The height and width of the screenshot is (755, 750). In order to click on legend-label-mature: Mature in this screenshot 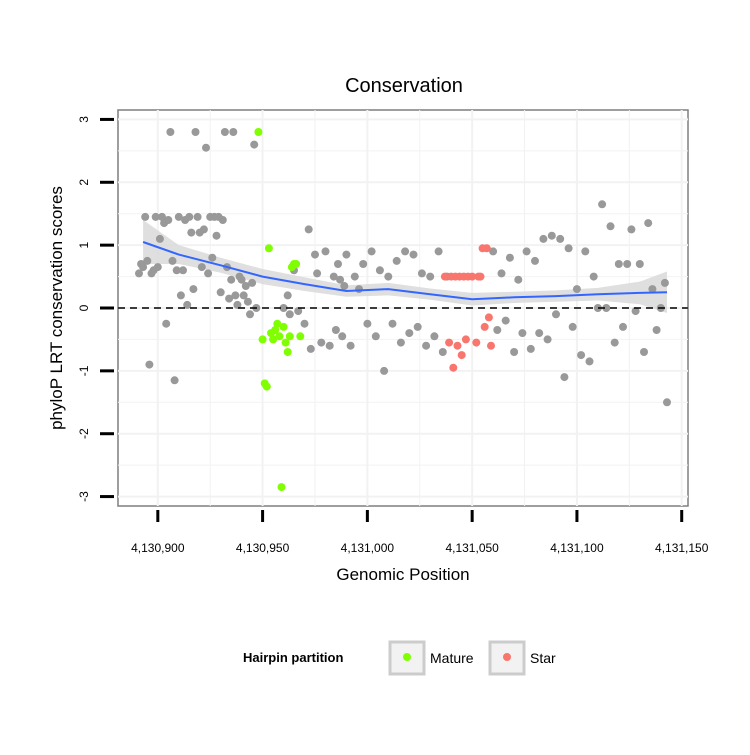, I will do `click(452, 658)`.